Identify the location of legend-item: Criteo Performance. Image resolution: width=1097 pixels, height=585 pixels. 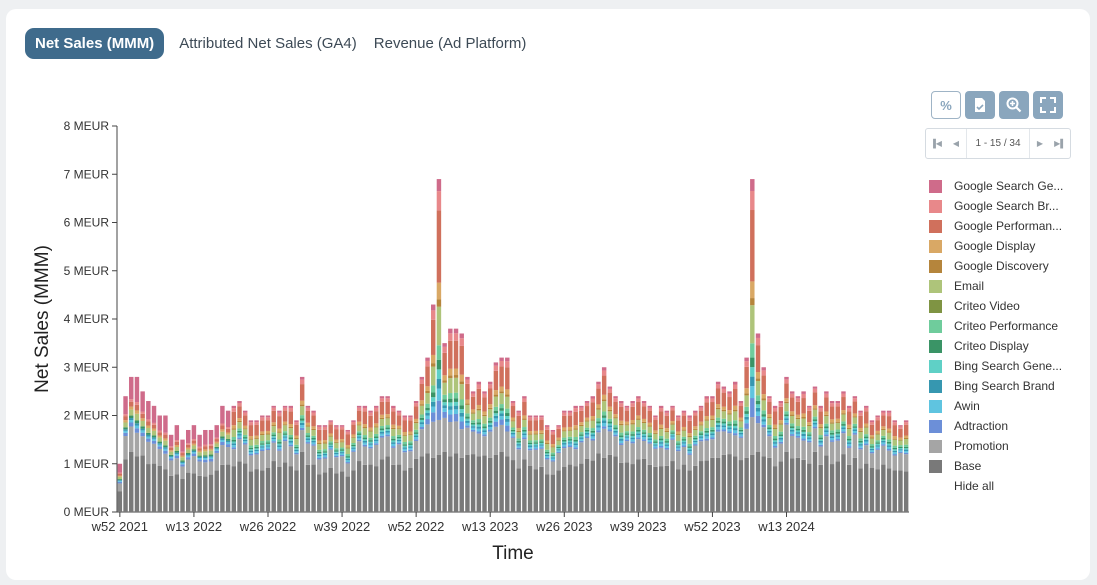
(996, 326).